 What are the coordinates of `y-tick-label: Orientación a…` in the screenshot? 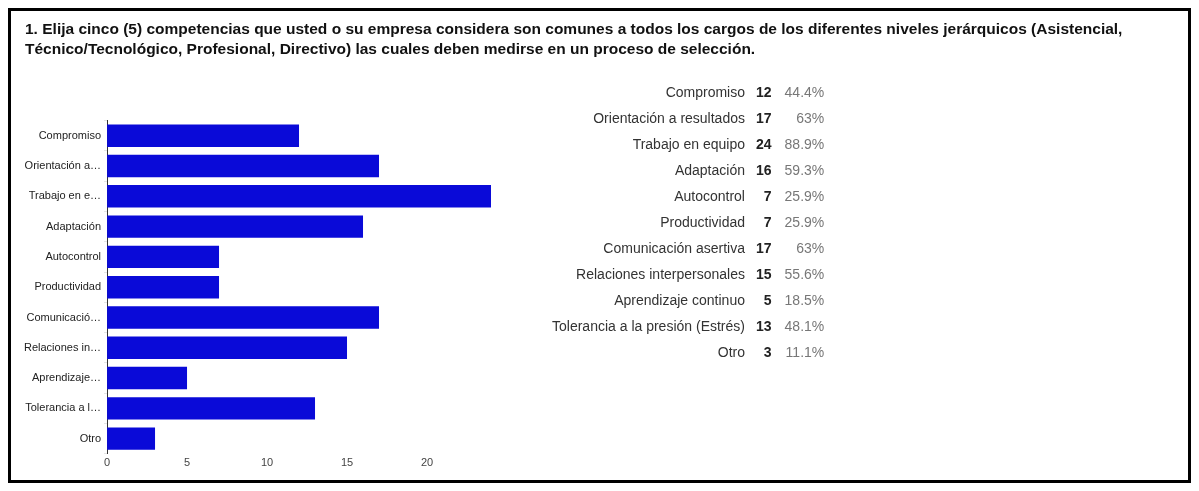 It's located at (63, 165).